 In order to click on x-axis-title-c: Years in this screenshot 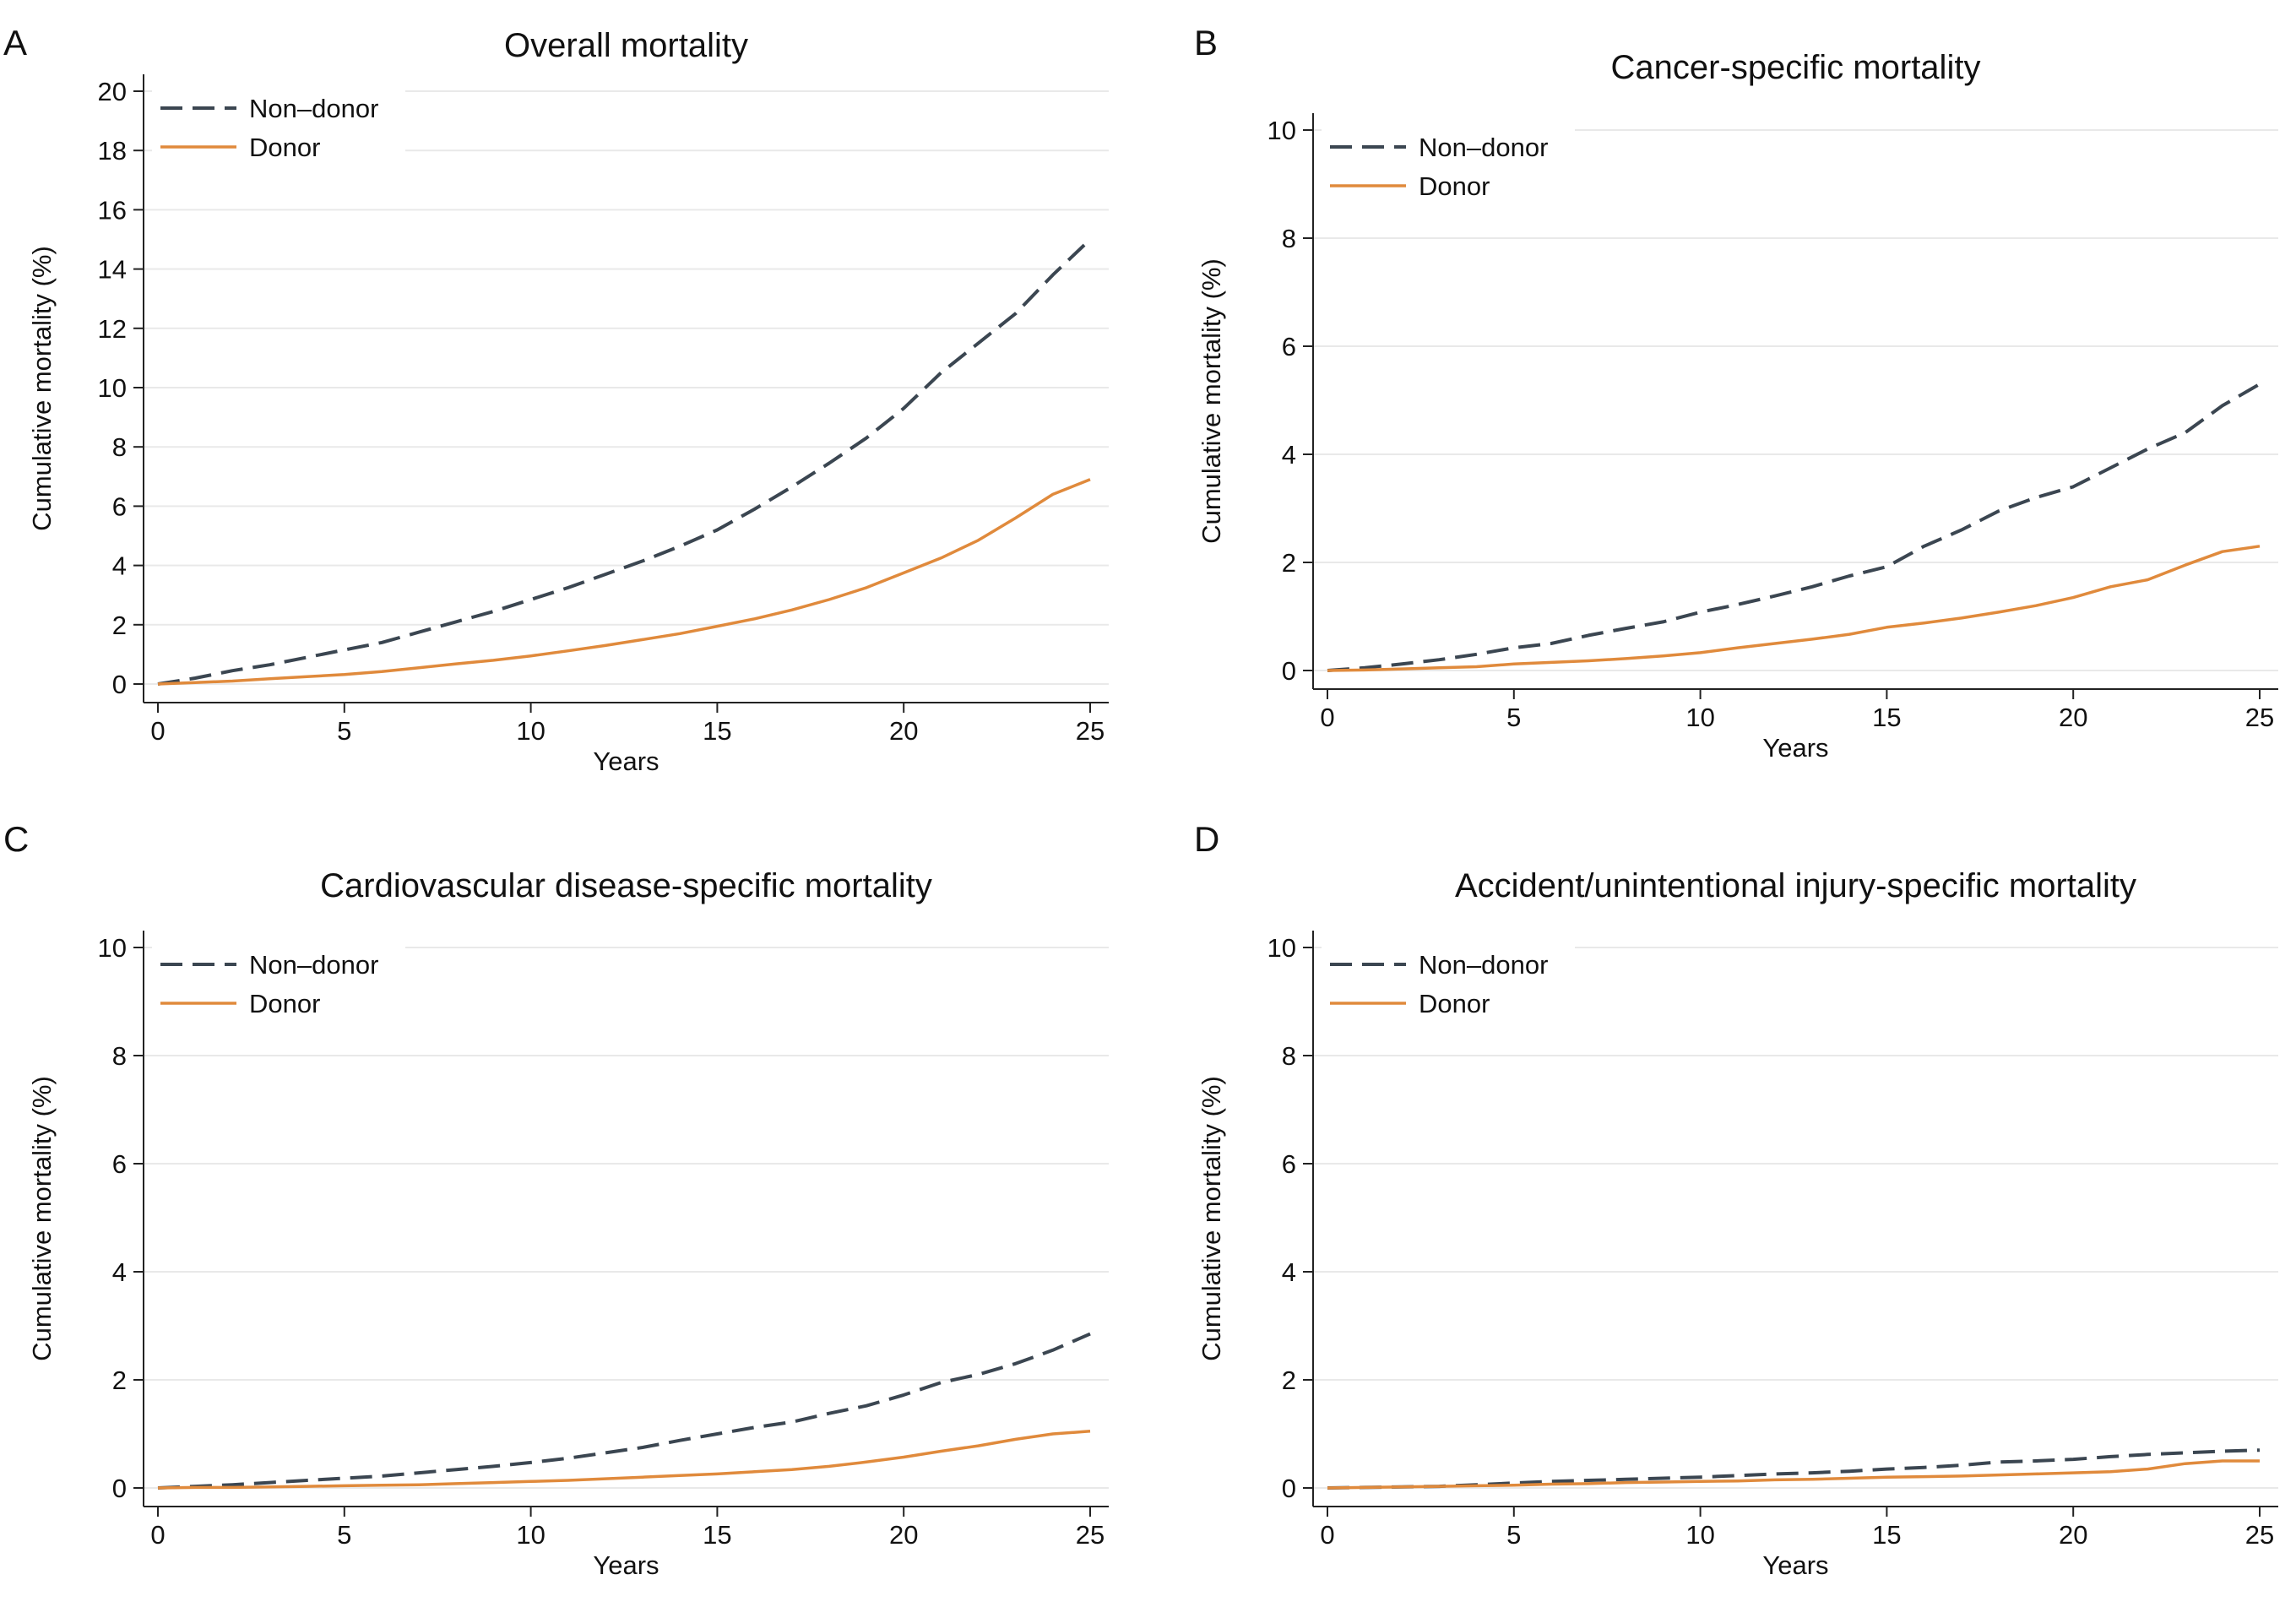, I will do `click(626, 1565)`.